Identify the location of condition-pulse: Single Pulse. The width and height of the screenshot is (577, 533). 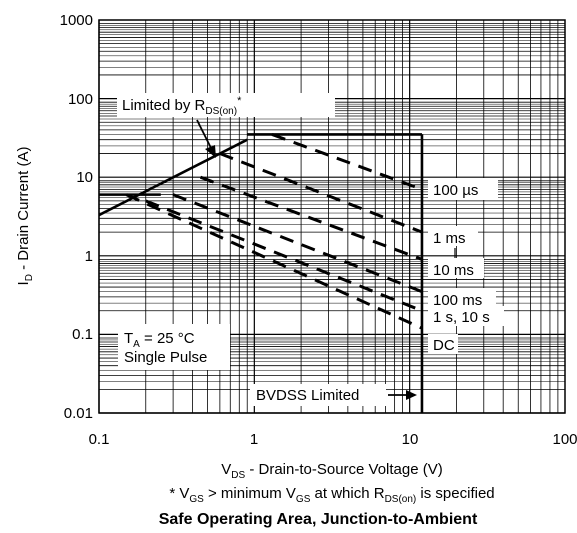
(165, 357).